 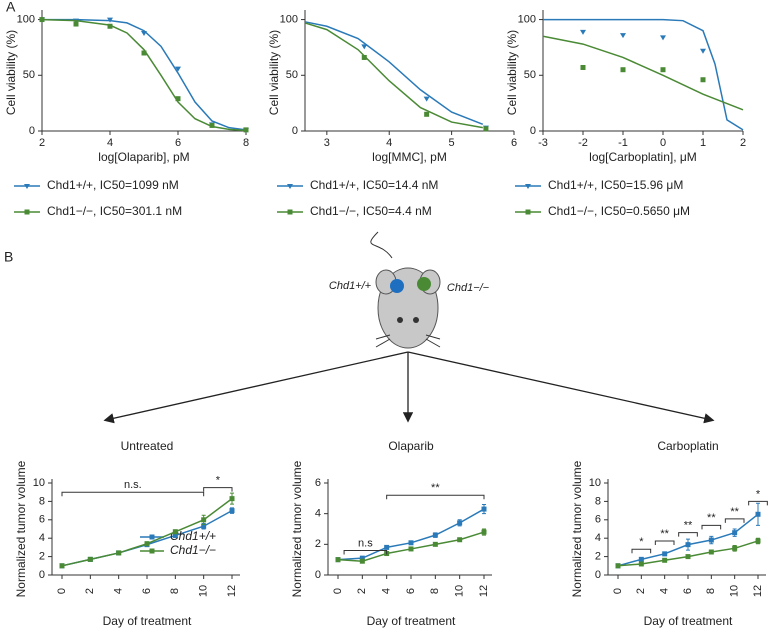 What do you see at coordinates (147, 446) in the screenshot?
I see `chart-title: Untreated` at bounding box center [147, 446].